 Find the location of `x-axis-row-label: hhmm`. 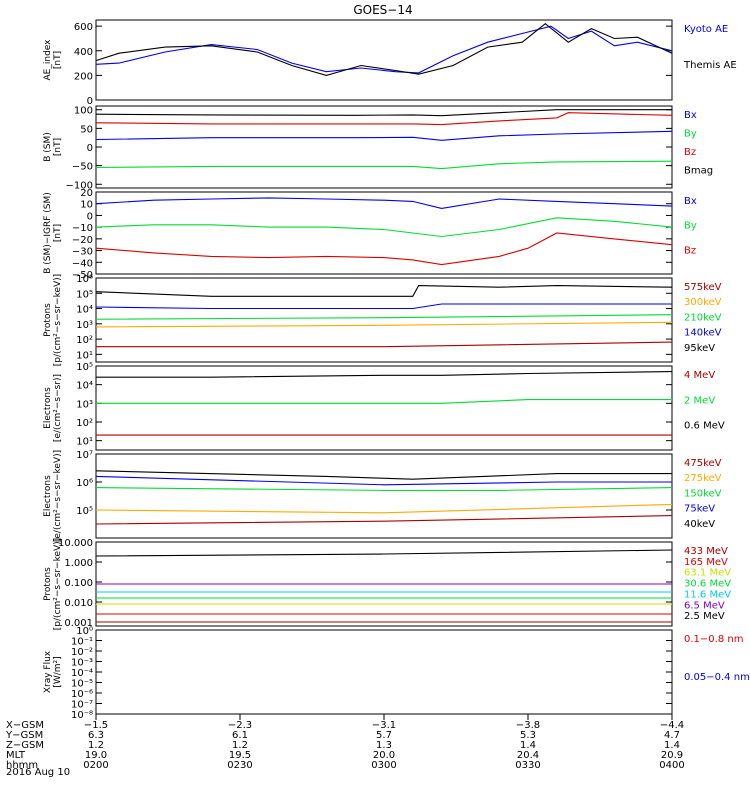

x-axis-row-label: hhmm is located at coordinates (22, 765).